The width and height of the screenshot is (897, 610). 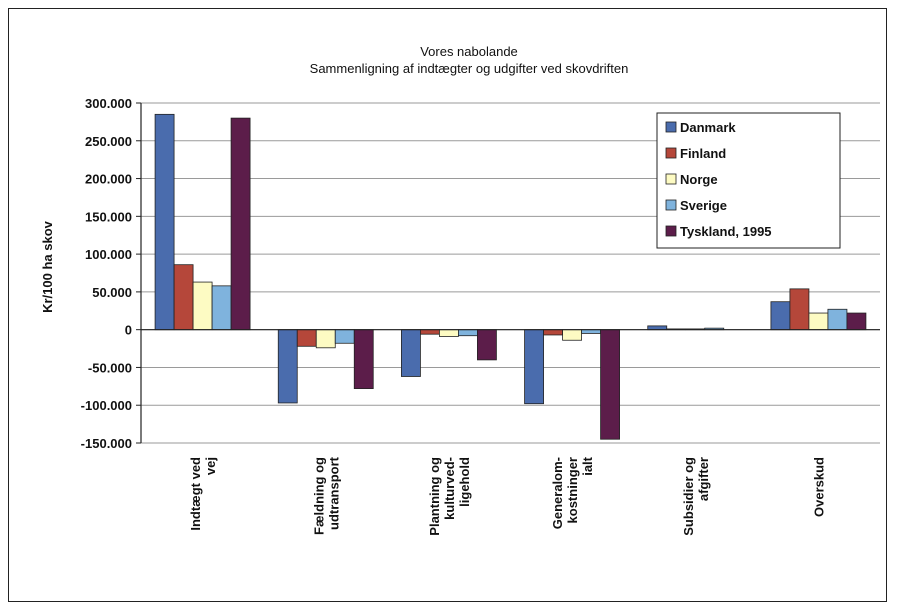 What do you see at coordinates (128, 330) in the screenshot?
I see `y-tick-label: 0` at bounding box center [128, 330].